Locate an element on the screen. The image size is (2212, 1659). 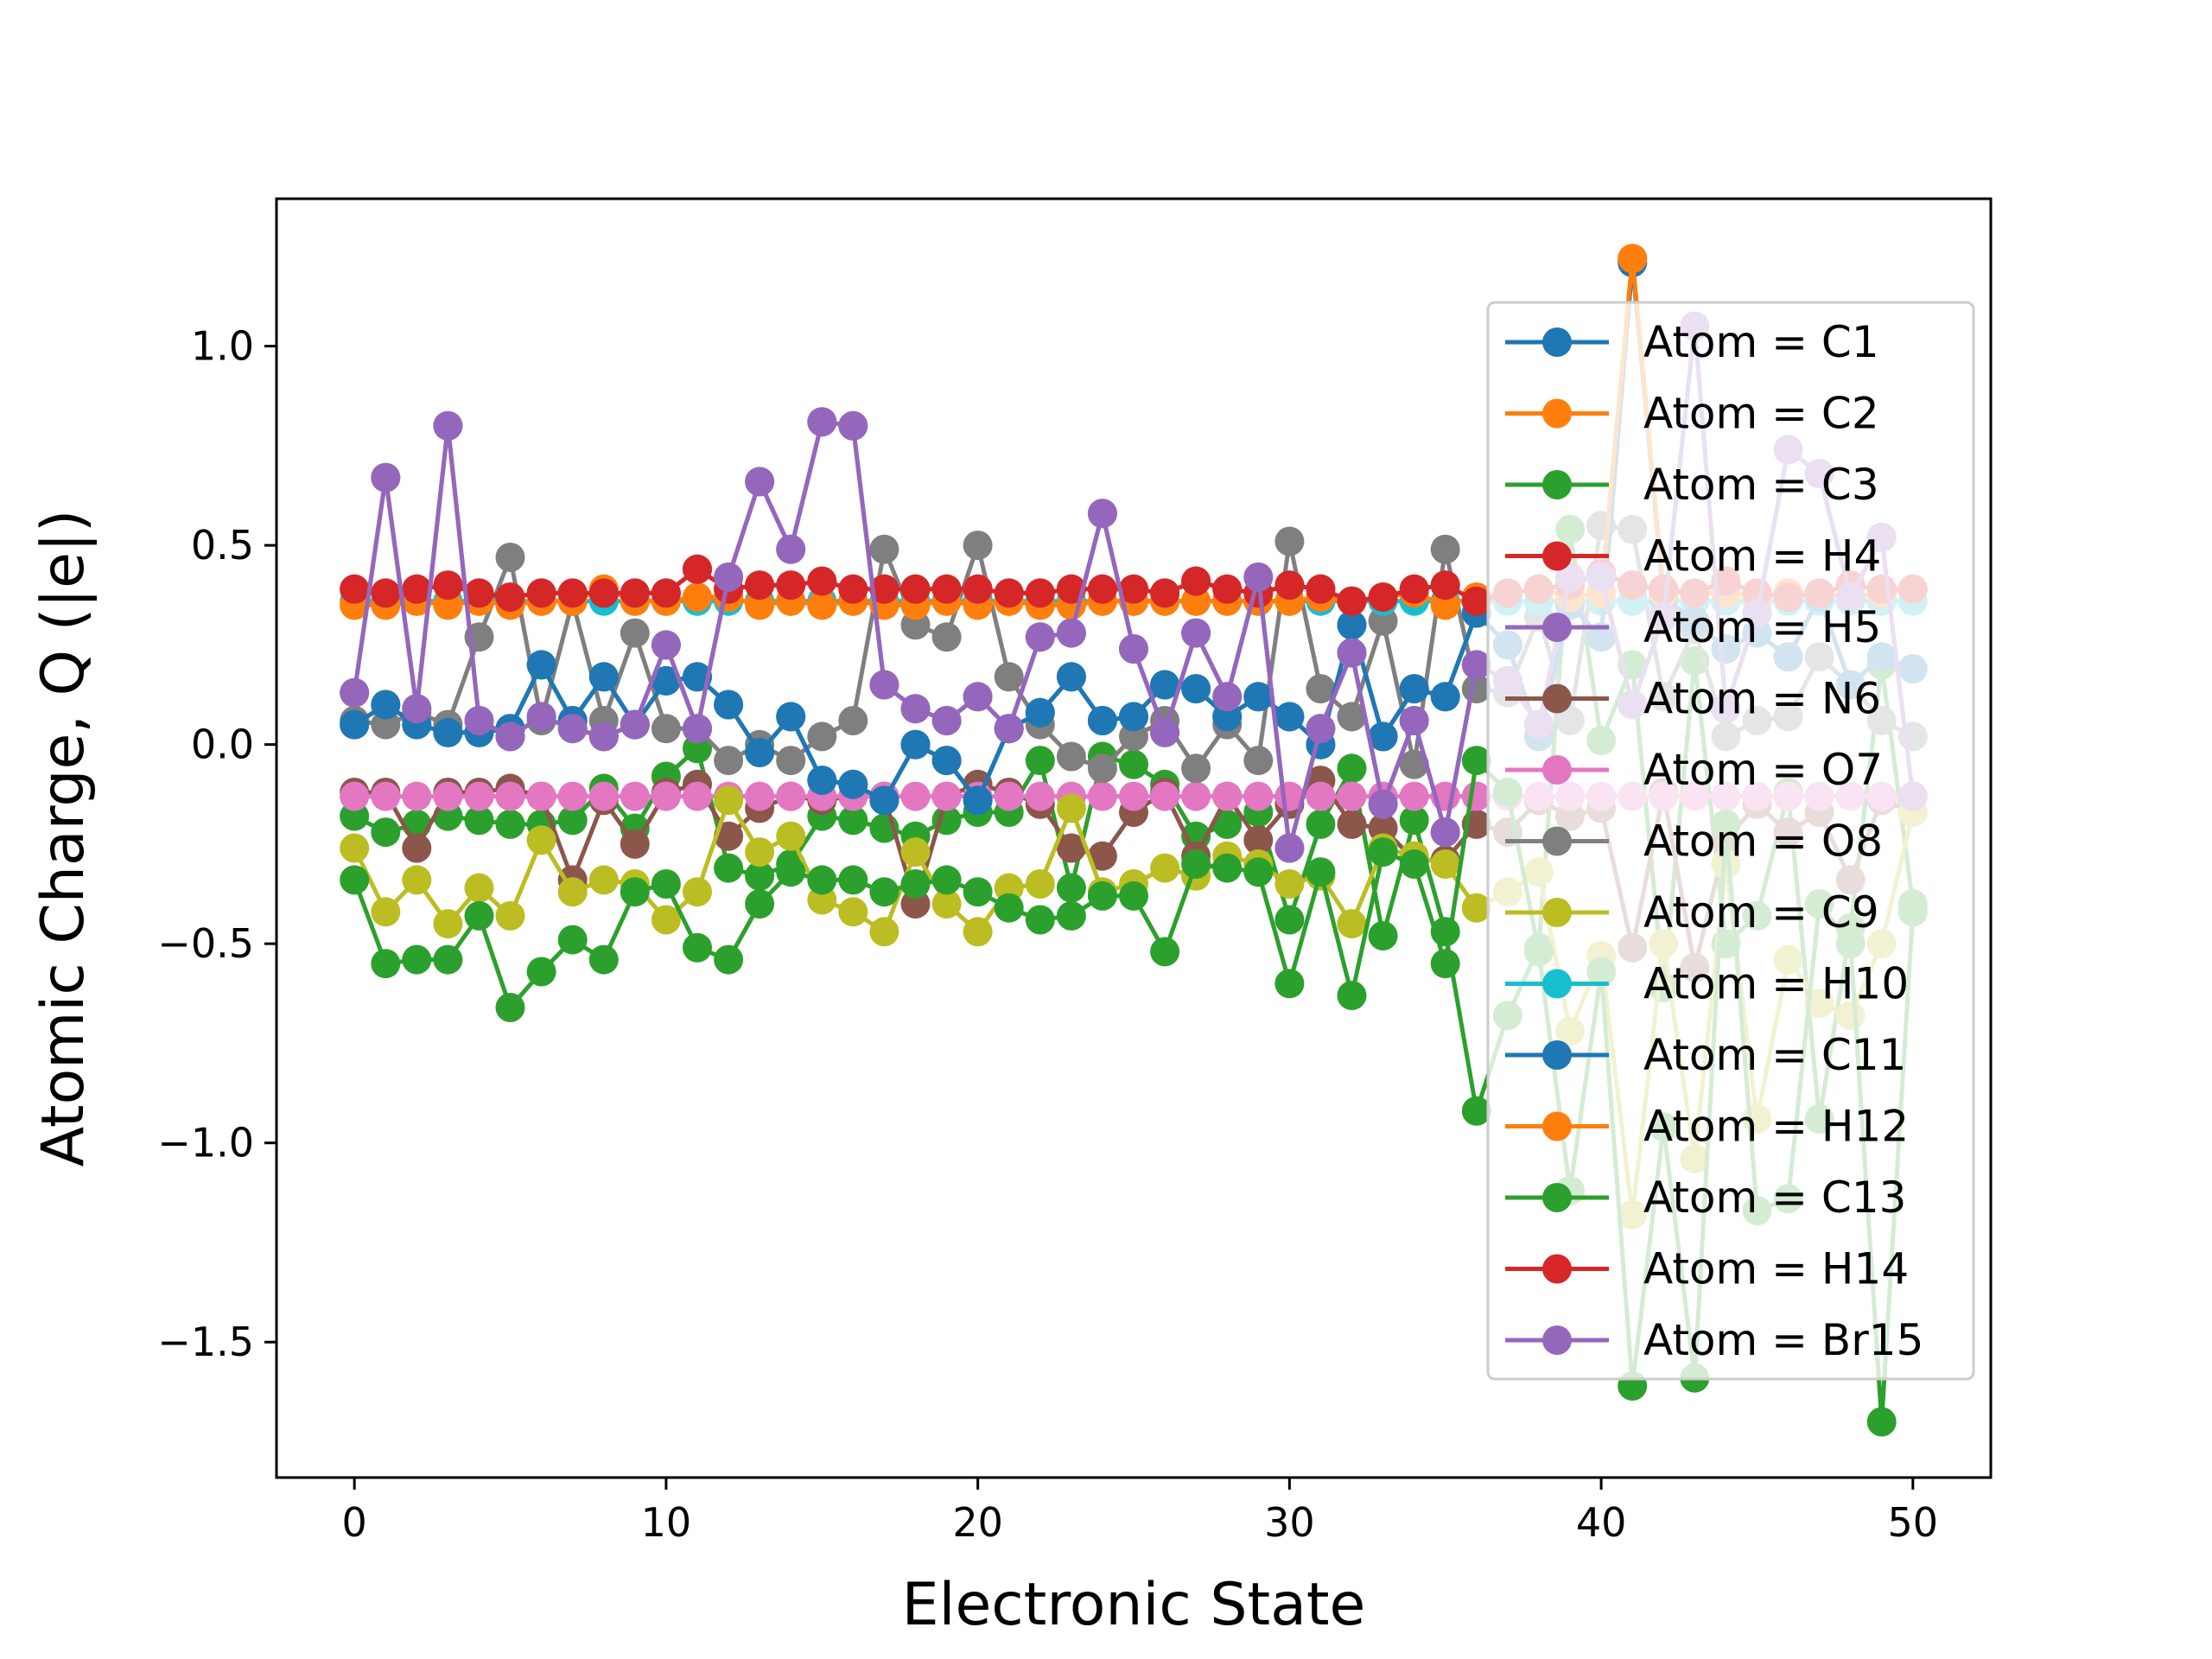
y-tick-label: 0.0 is located at coordinates (222, 744).